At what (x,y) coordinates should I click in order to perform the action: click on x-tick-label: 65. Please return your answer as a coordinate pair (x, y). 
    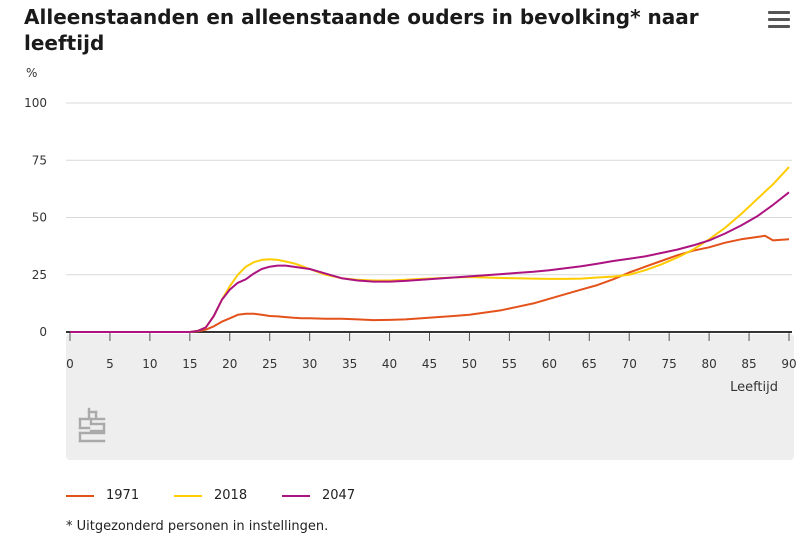
    Looking at the image, I should click on (589, 364).